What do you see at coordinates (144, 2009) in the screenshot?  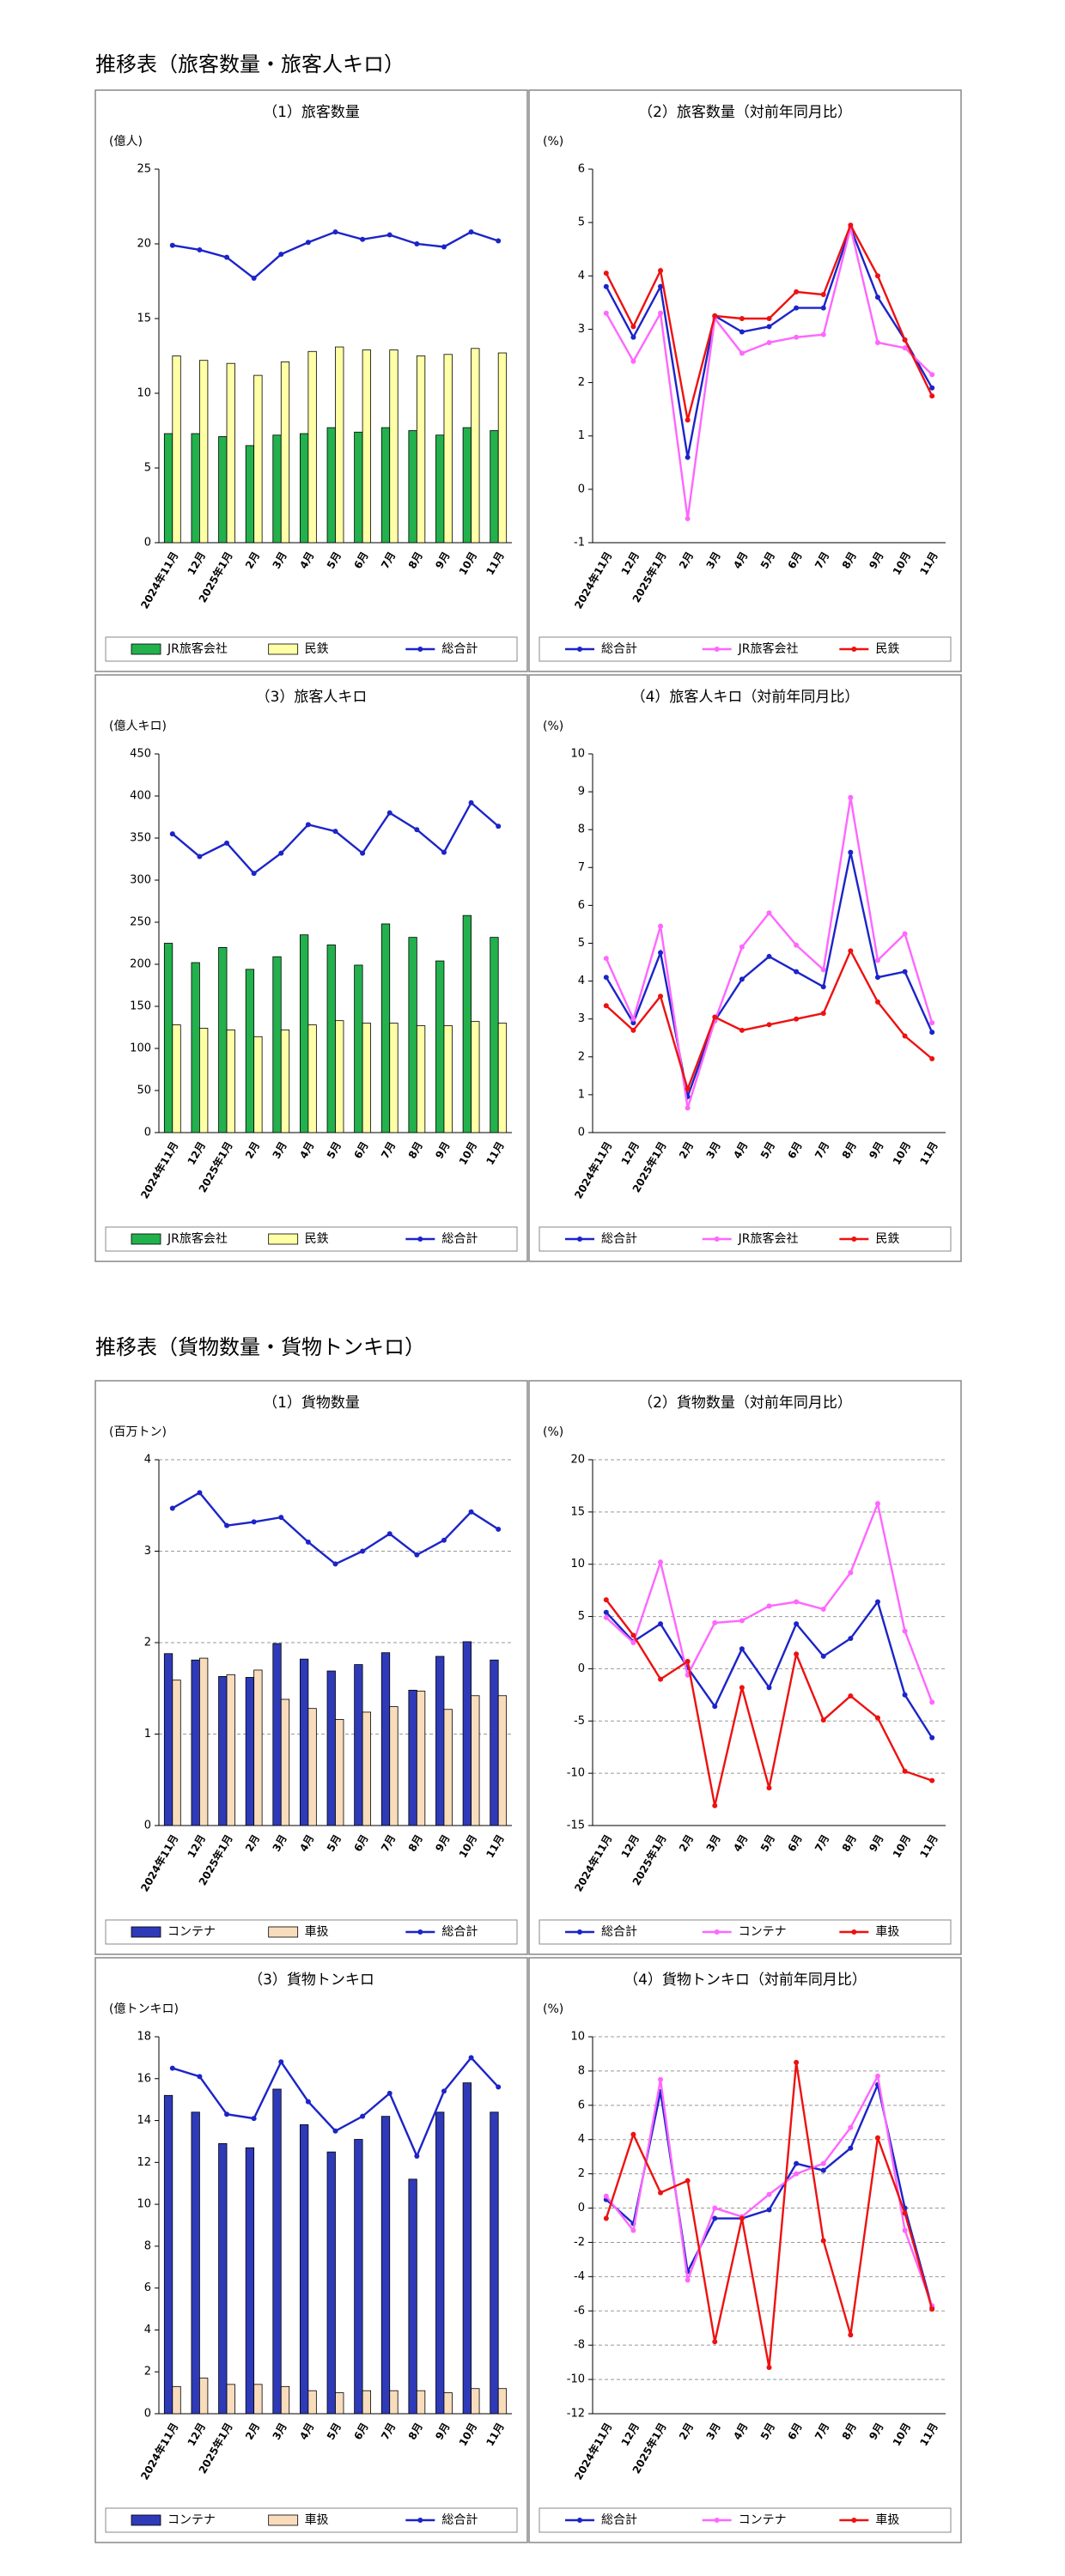 I see `y-axis-unit: (億トンキロ)` at bounding box center [144, 2009].